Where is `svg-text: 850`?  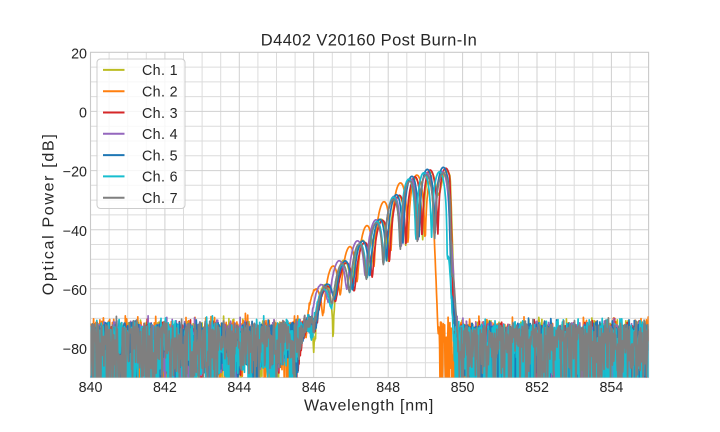
svg-text: 850 is located at coordinates (463, 388).